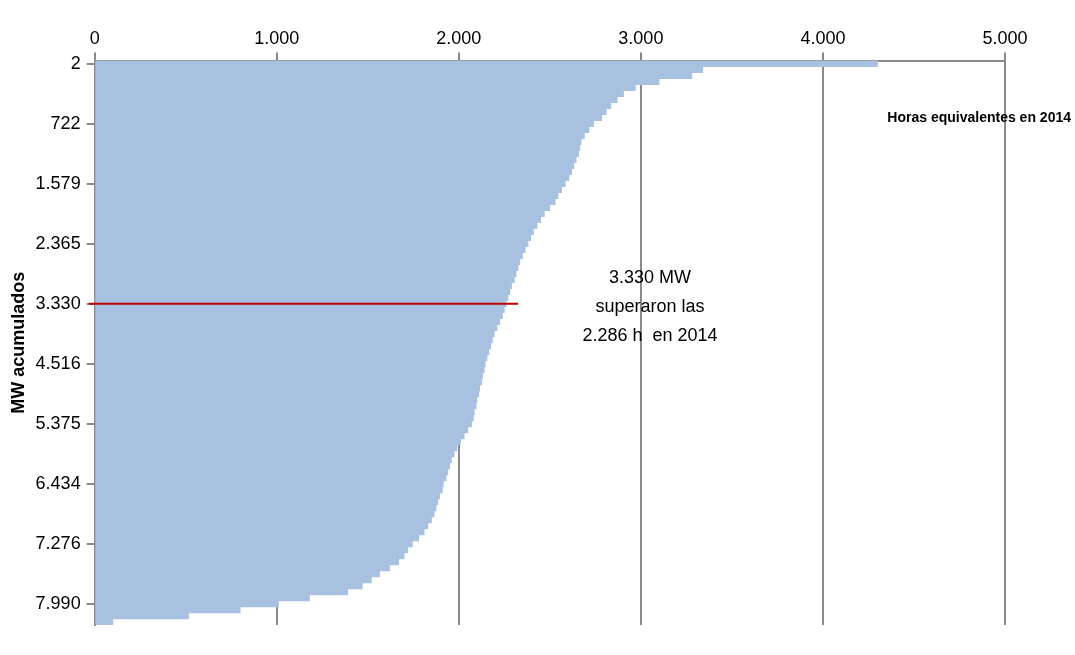 The width and height of the screenshot is (1075, 655). I want to click on y-tick-label: 5.375, so click(58, 422).